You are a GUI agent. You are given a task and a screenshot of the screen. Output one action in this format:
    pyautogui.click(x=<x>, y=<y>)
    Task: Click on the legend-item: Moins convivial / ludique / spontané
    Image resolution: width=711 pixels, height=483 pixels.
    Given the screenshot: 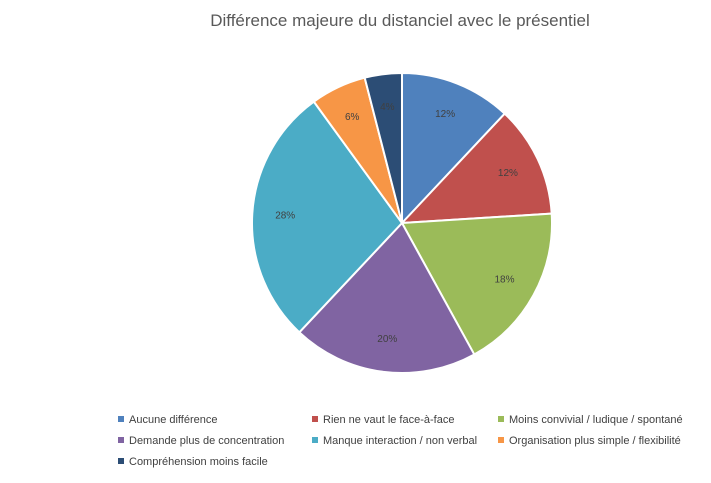 What is the action you would take?
    pyautogui.click(x=590, y=420)
    